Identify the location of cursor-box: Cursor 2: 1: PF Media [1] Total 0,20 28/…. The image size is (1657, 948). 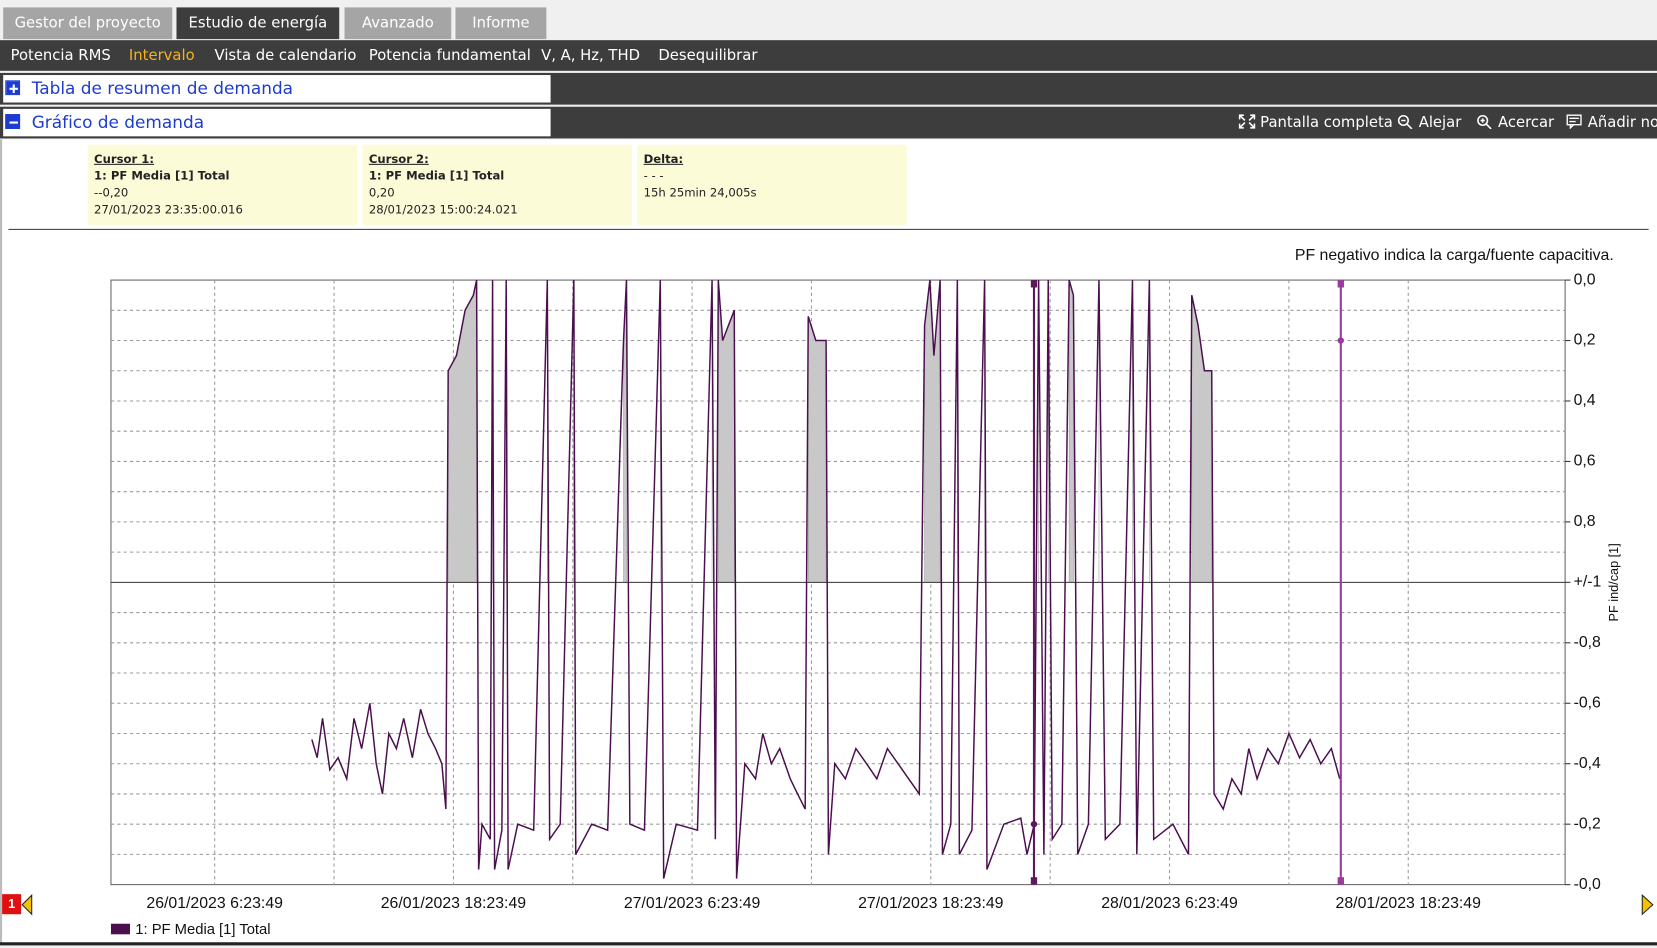
(497, 185).